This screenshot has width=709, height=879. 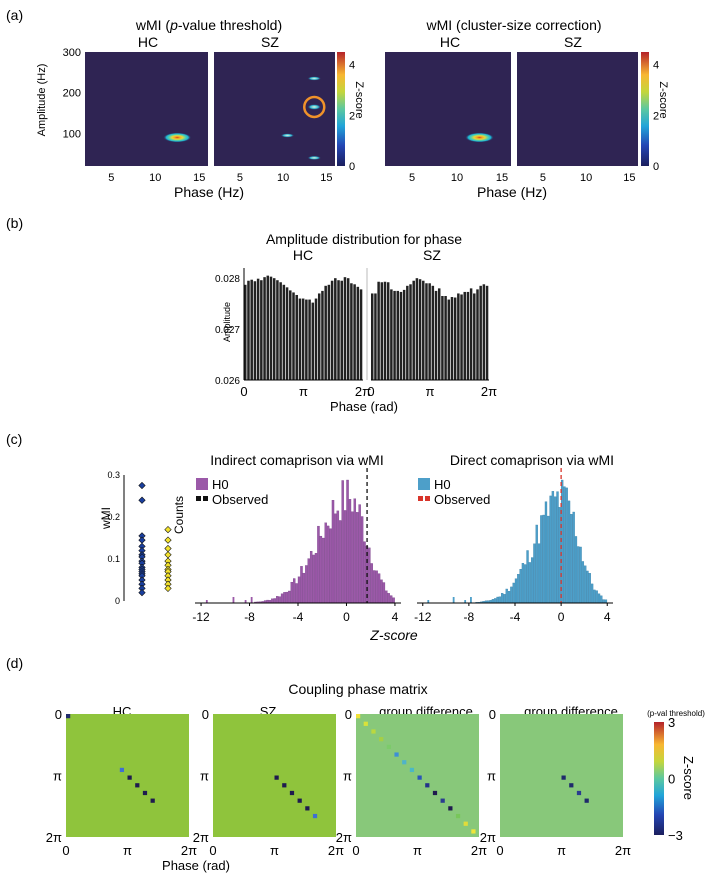 What do you see at coordinates (72, 53) in the screenshot?
I see `heatmap-ytick: 300` at bounding box center [72, 53].